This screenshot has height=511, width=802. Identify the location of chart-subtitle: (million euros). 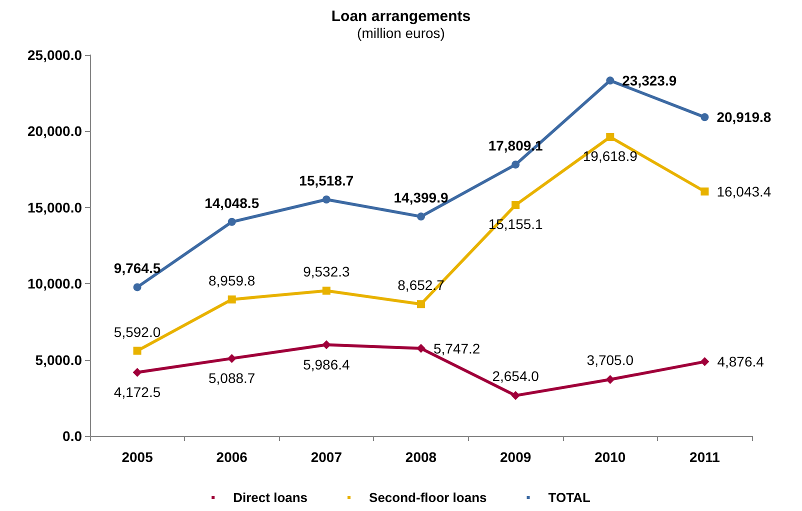
(401, 33).